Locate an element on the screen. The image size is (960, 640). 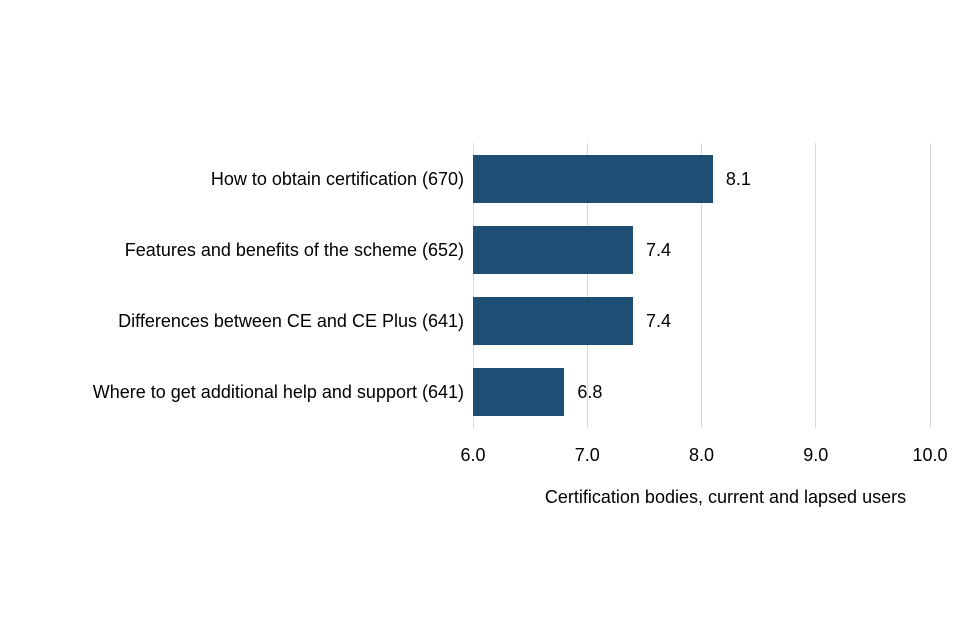
x-axis-ticks: 6.0 7.0 8.0 9.0 10.0 is located at coordinates (703, 456).